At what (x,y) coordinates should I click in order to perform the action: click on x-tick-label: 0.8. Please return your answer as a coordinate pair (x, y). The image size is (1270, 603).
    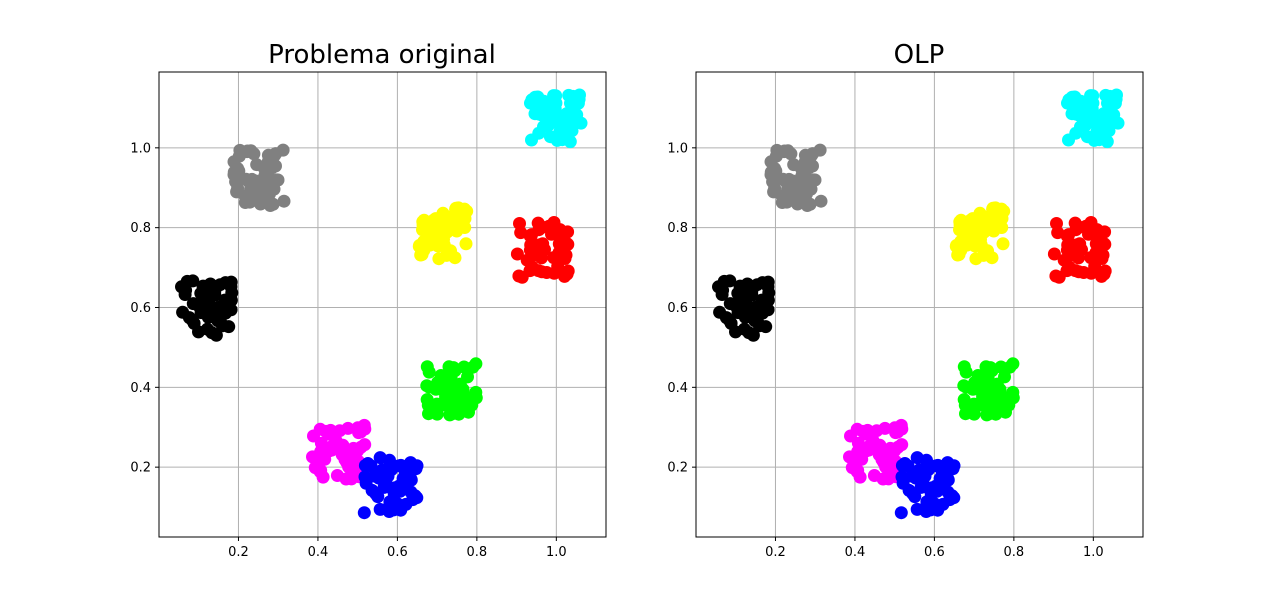
    Looking at the image, I should click on (477, 552).